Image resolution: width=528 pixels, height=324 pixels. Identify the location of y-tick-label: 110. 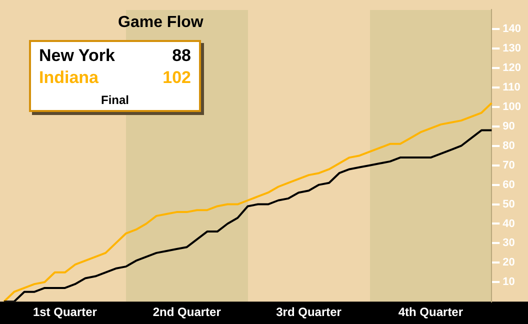
(511, 88).